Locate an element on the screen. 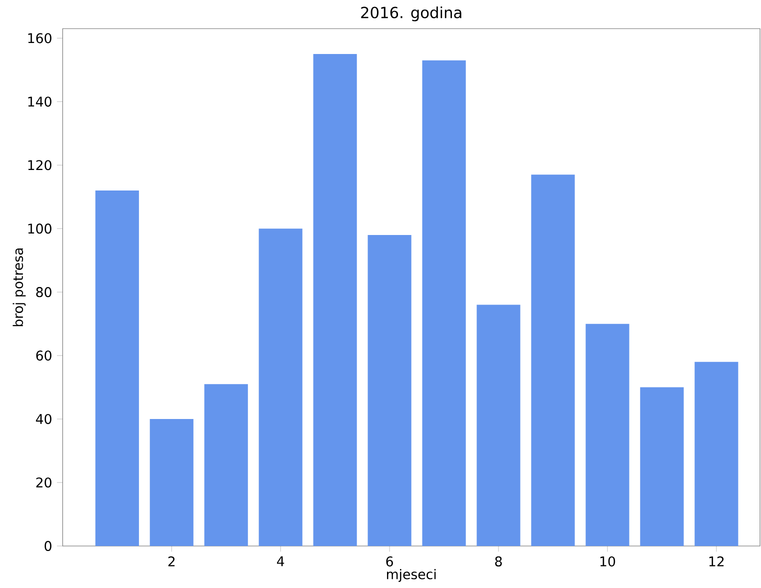 This screenshot has width=761, height=588. y-tick-label: 80 is located at coordinates (44, 292).